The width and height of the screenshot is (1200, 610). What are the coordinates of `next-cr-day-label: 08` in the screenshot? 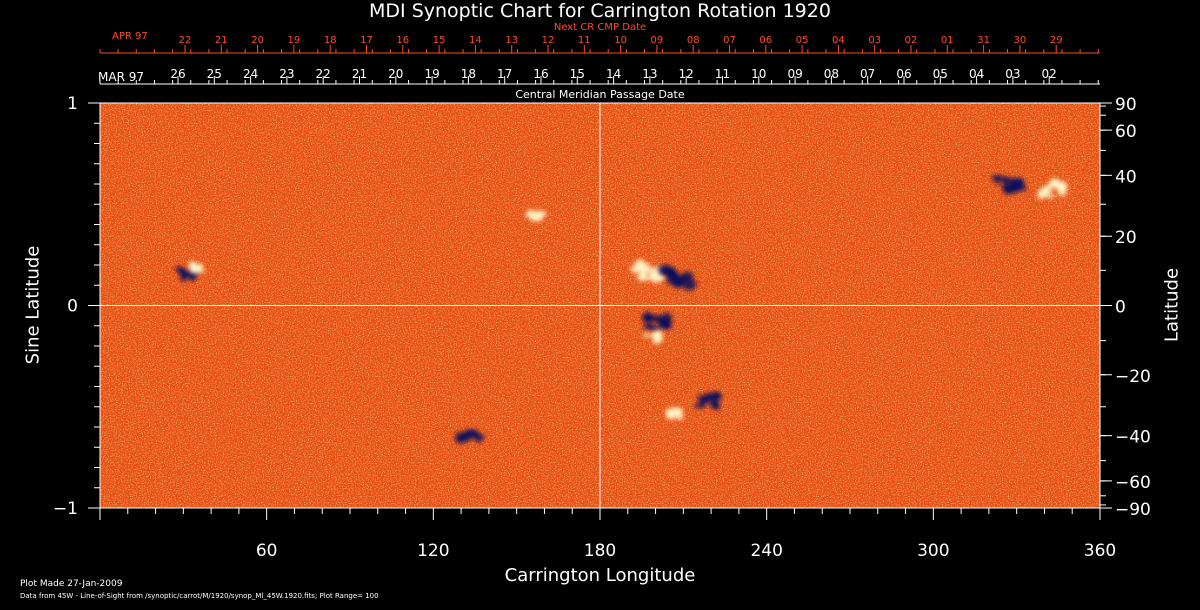 It's located at (693, 40).